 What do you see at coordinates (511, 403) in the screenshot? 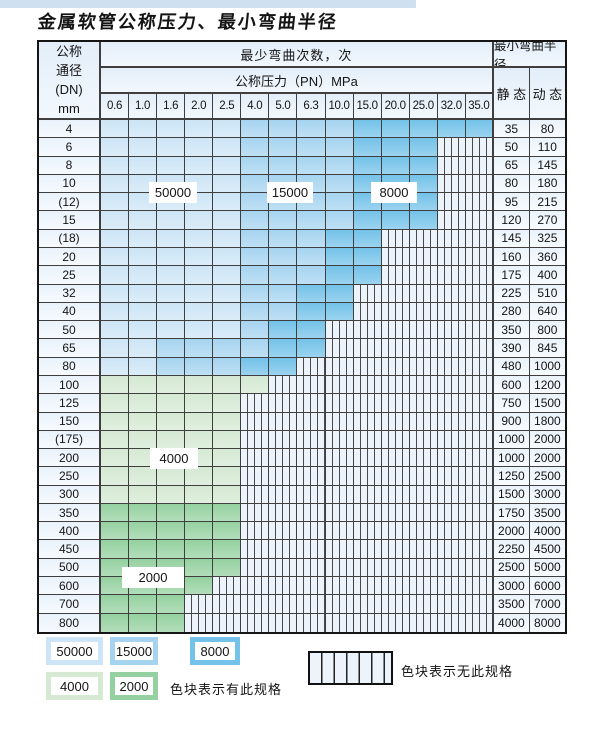
I see `row-static-value: 750` at bounding box center [511, 403].